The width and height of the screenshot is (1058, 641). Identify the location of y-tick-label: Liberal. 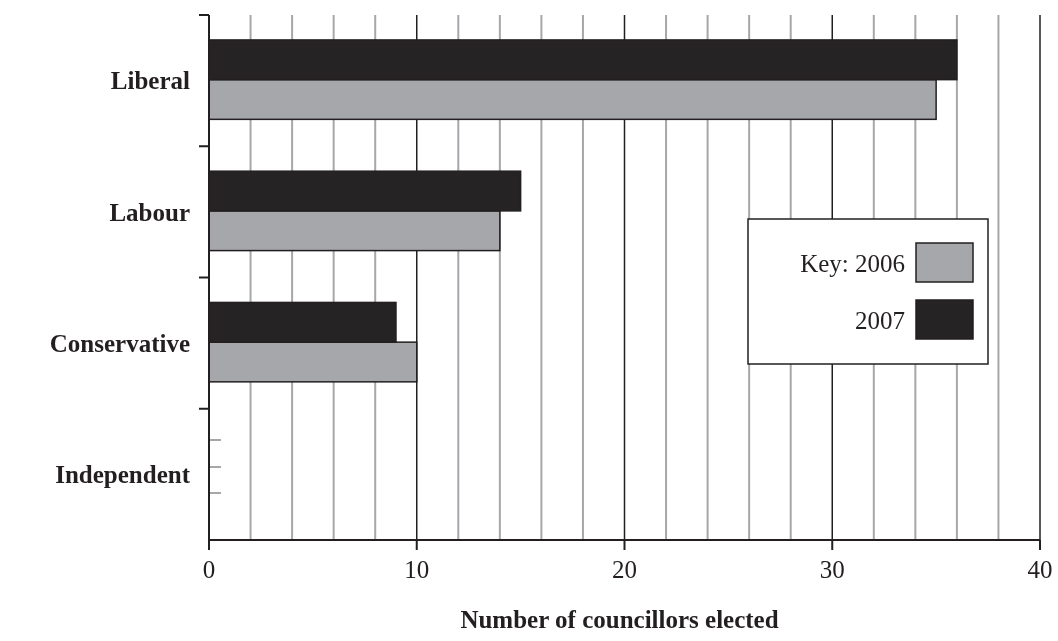
(150, 81).